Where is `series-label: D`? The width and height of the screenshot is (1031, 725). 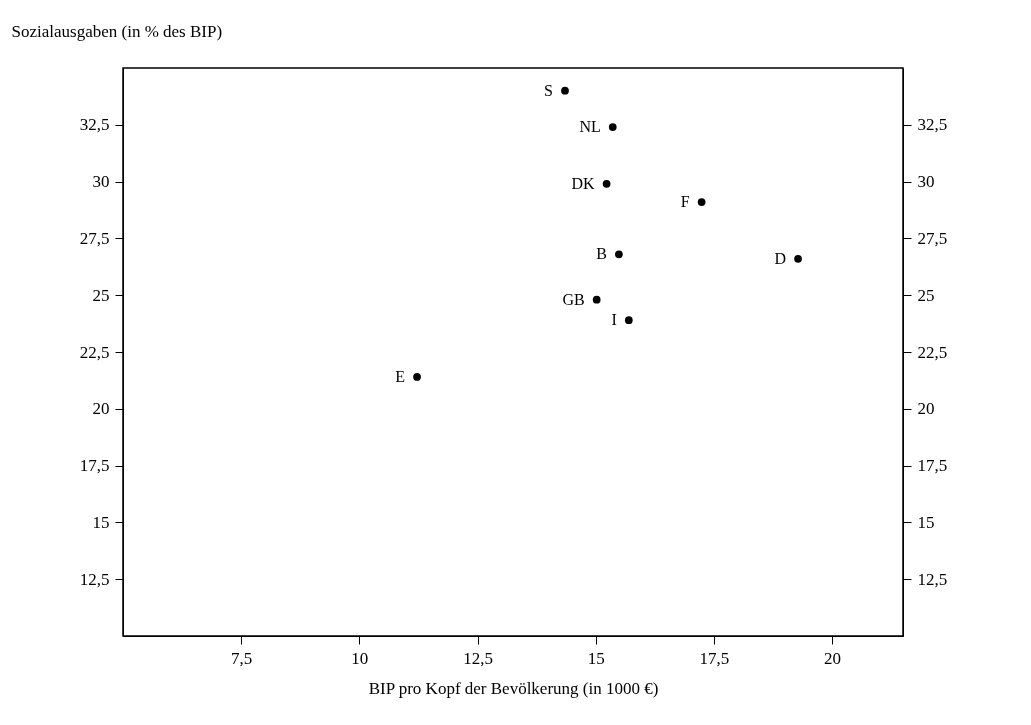 series-label: D is located at coordinates (780, 258).